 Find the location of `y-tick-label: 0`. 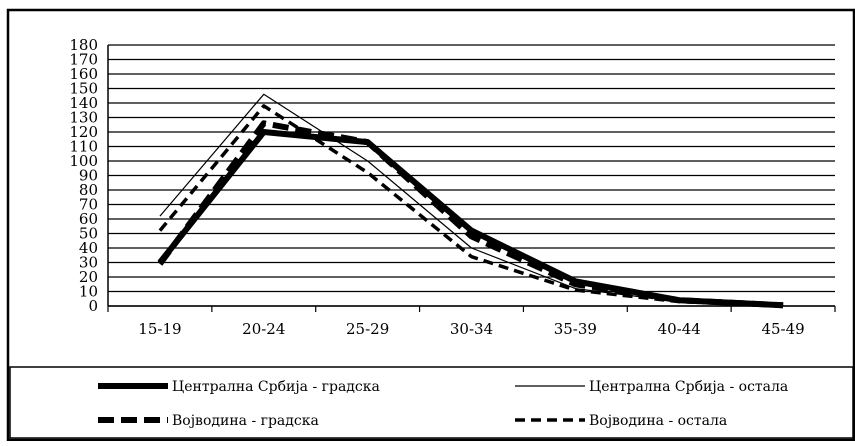

y-tick-label: 0 is located at coordinates (93, 306).